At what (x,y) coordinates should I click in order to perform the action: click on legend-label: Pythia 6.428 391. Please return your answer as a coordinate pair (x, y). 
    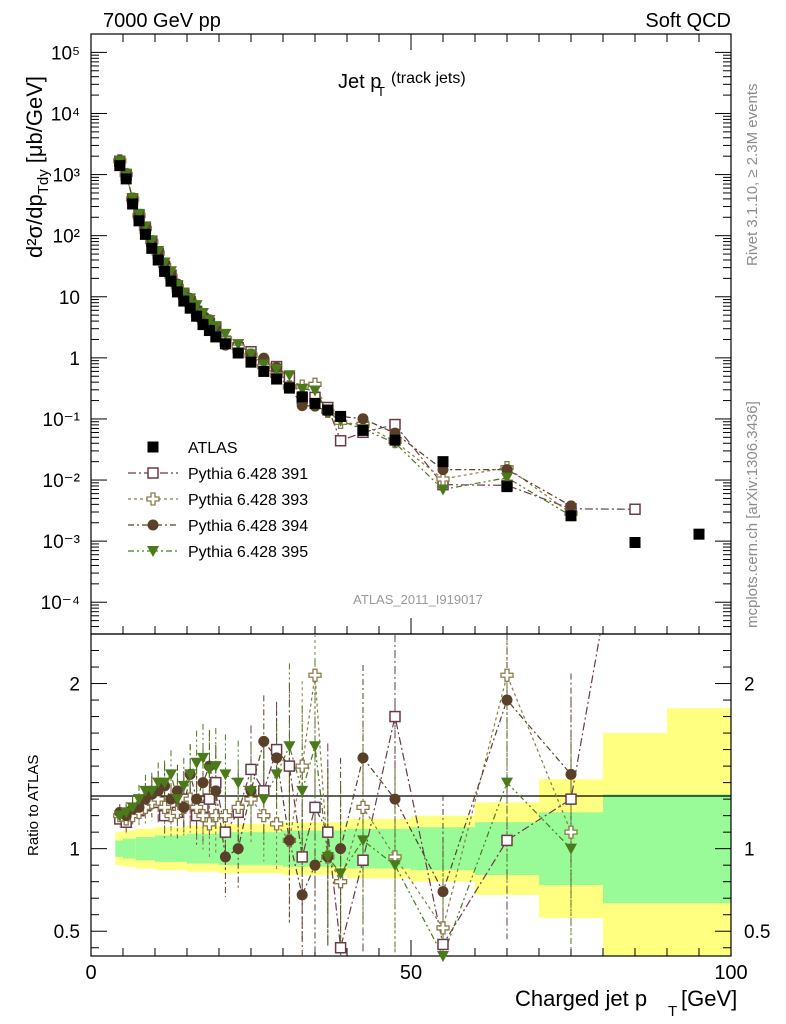
    Looking at the image, I should click on (248, 474).